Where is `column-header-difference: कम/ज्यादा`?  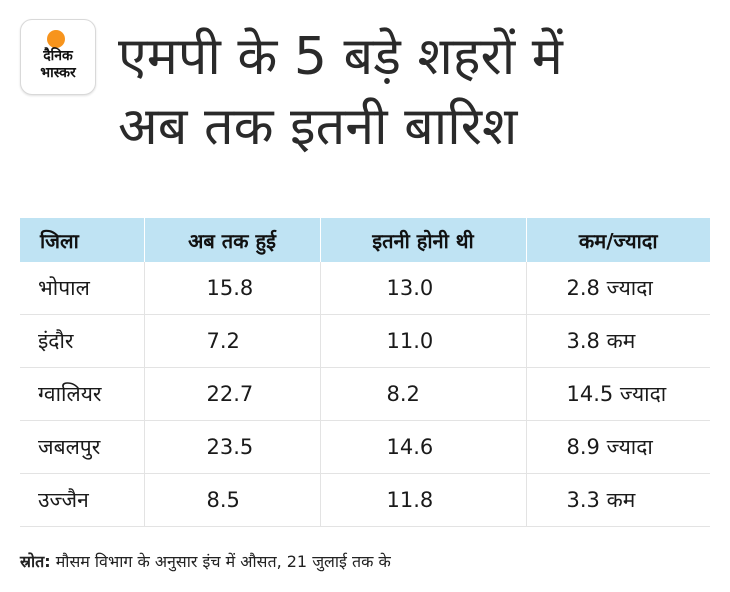 column-header-difference: कम/ज्यादा is located at coordinates (617, 240).